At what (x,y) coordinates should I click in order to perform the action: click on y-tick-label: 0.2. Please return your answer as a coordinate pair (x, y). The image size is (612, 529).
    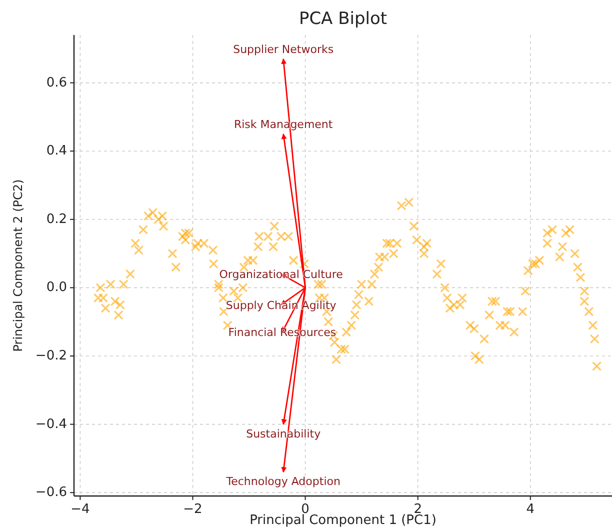
    Looking at the image, I should click on (56, 219).